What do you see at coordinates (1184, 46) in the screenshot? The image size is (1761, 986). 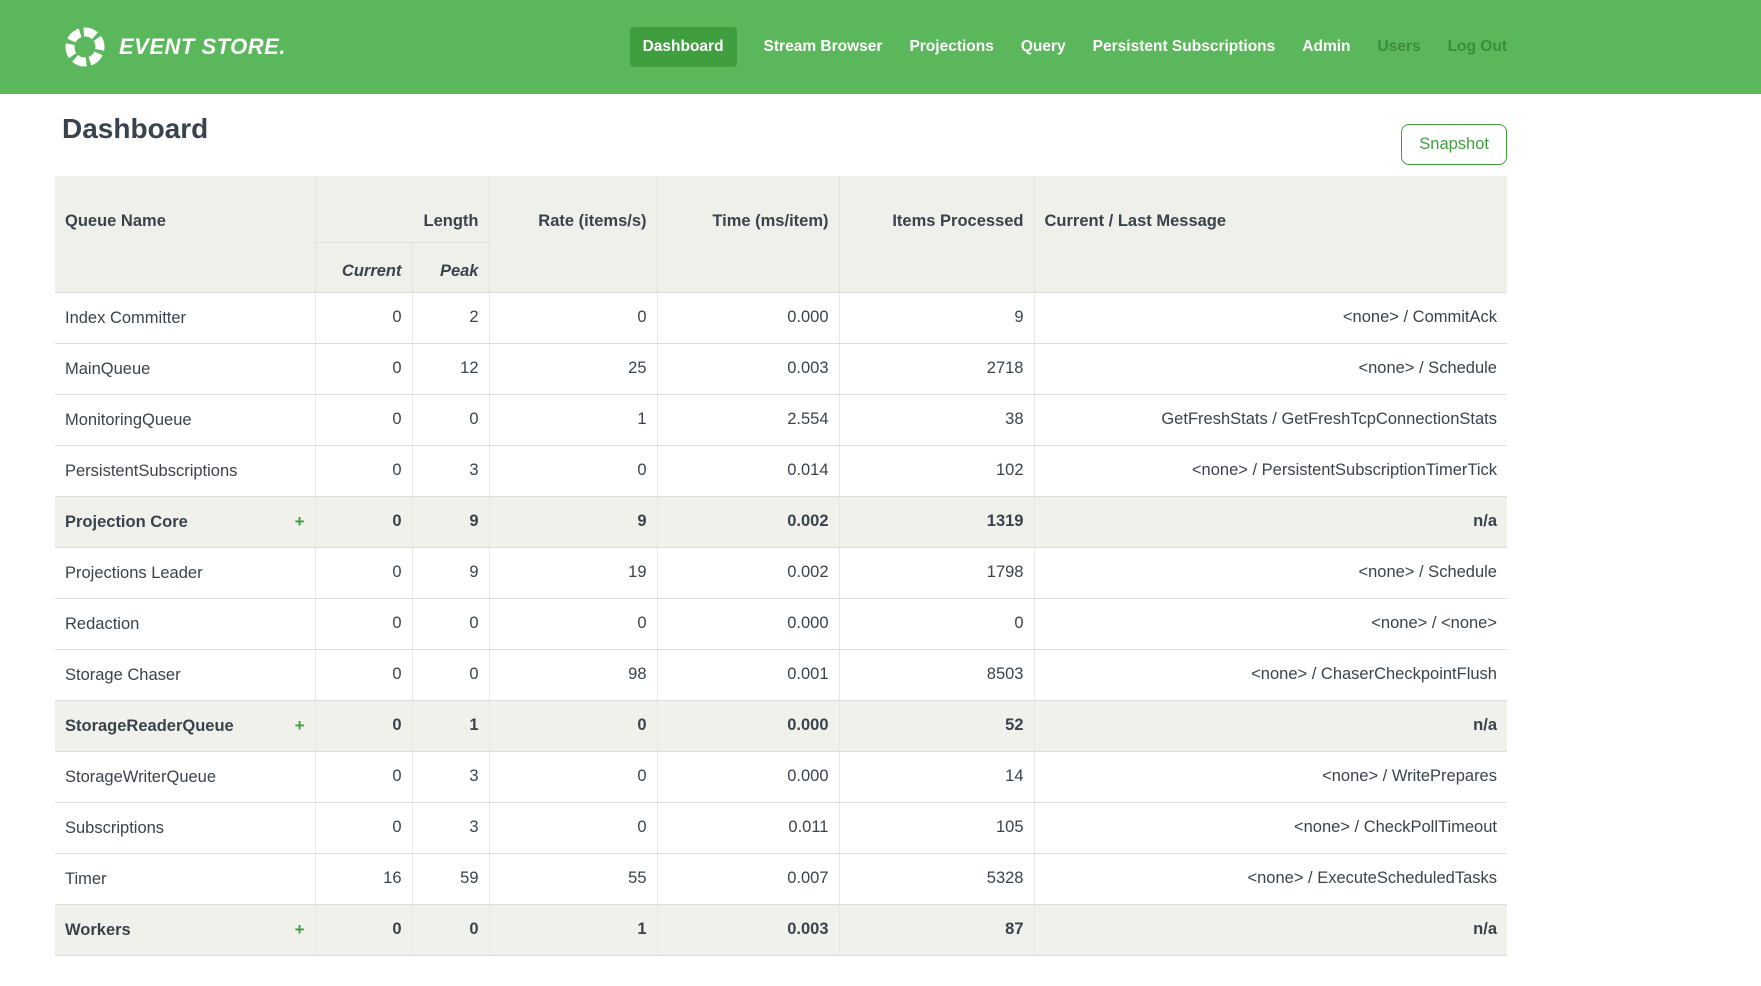 I see `nav-persistent-subscriptions: Persistent Subscriptions` at bounding box center [1184, 46].